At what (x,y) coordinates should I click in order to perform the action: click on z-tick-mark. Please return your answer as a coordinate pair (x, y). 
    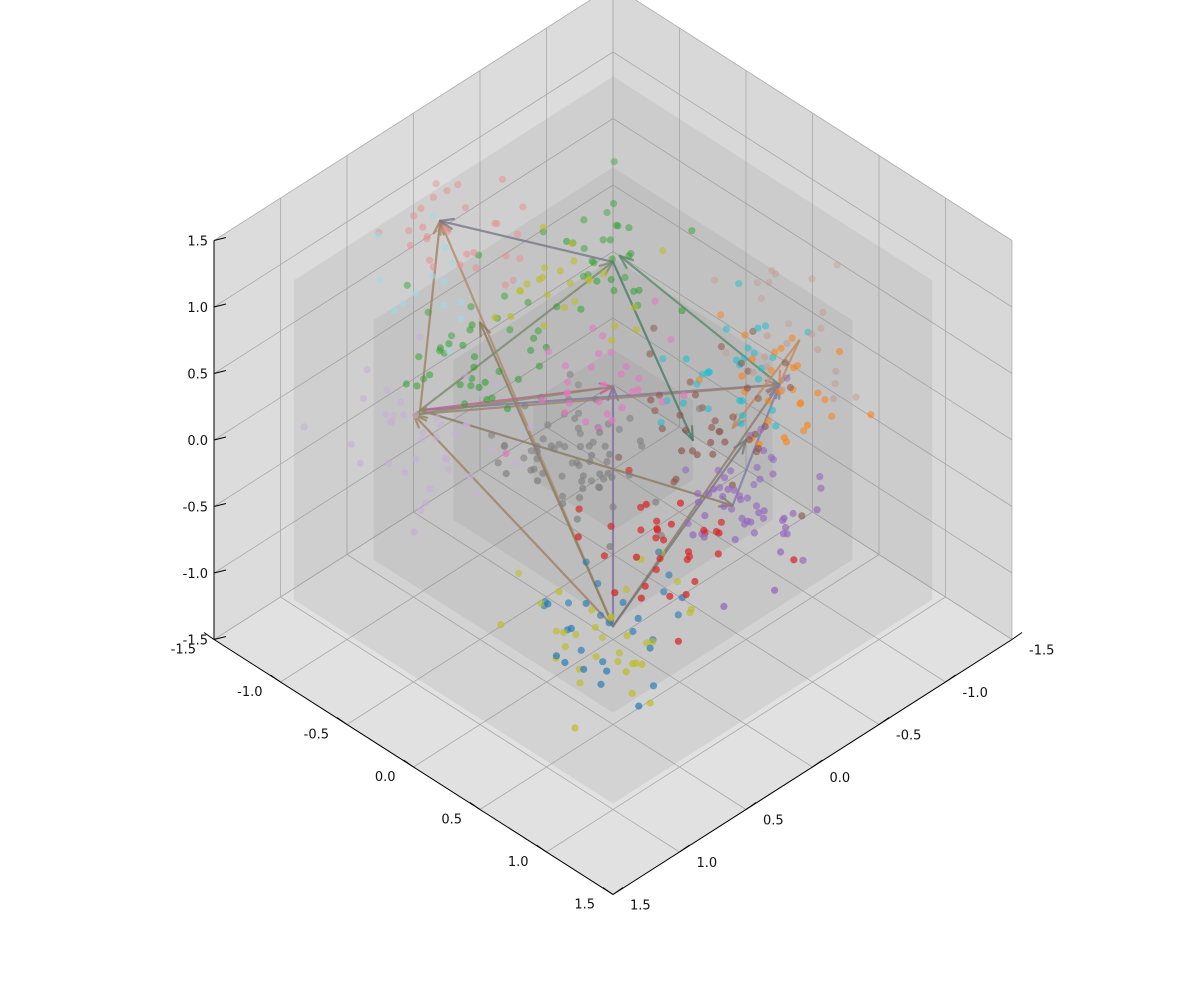
    Looking at the image, I should click on (220, 638).